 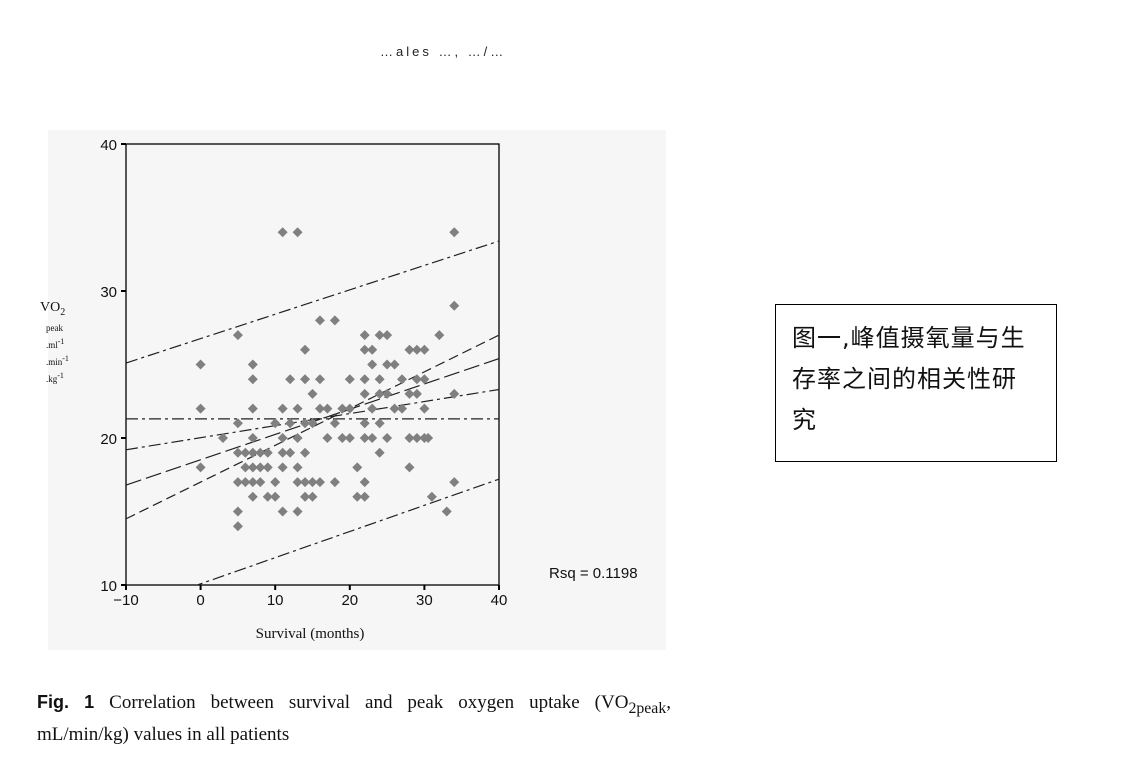 I want to click on caption-figure-number: Fig. 1, so click(x=66, y=702).